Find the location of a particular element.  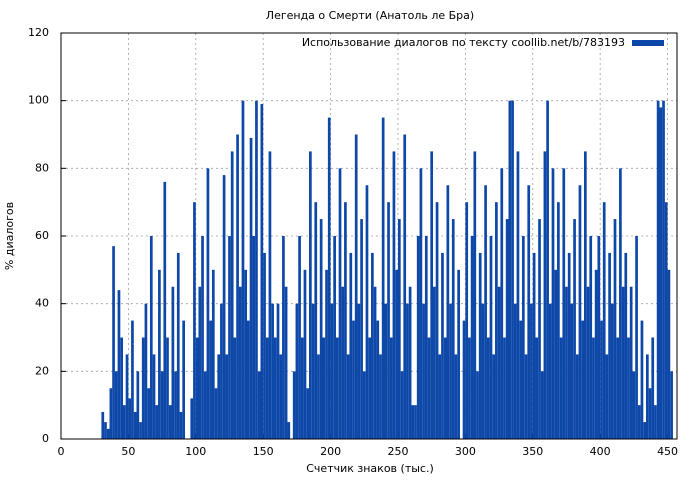

x-tick-label: 50 is located at coordinates (128, 451).